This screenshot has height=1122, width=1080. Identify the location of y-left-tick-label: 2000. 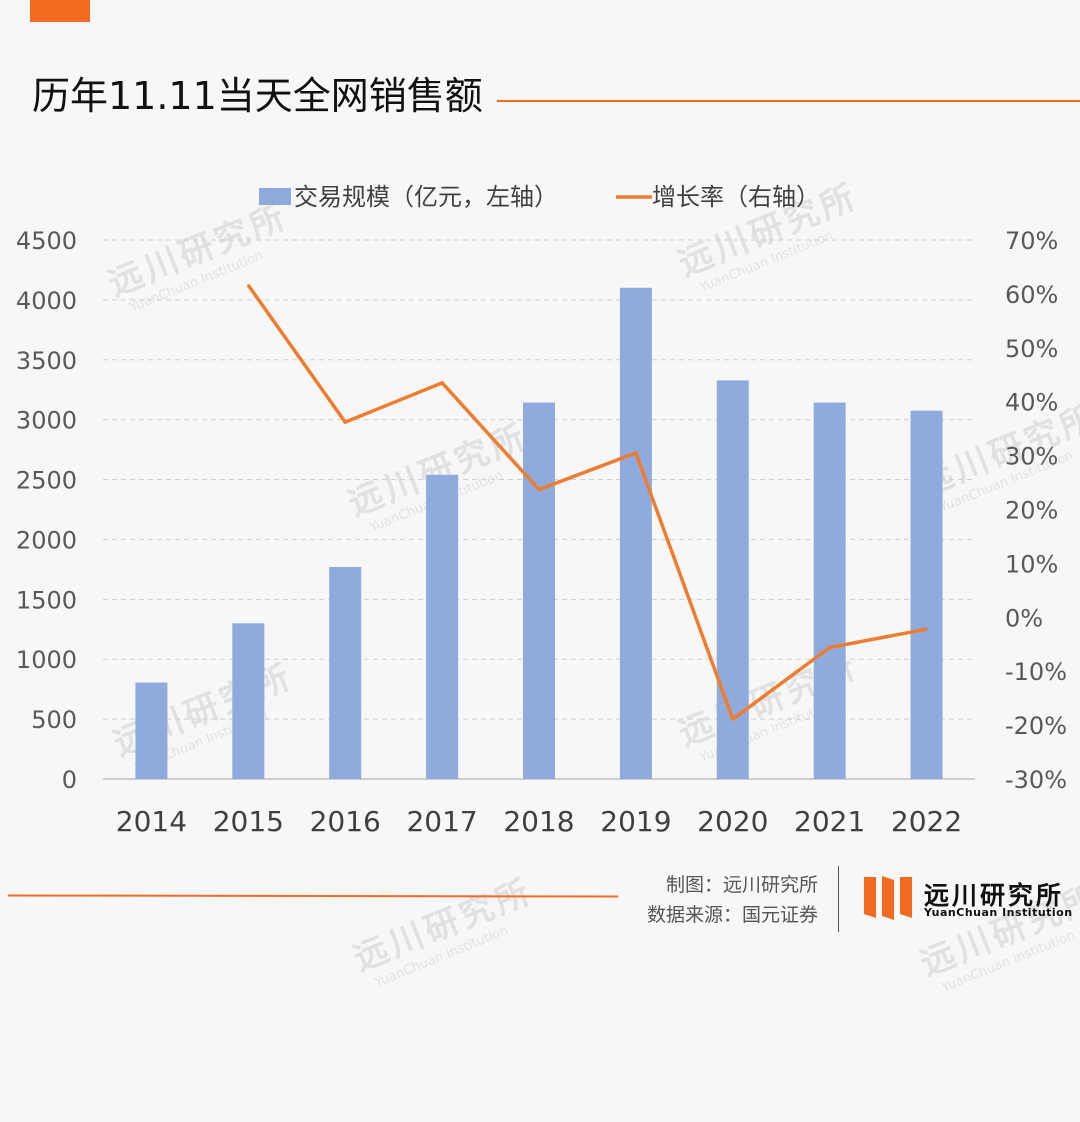
(46, 540).